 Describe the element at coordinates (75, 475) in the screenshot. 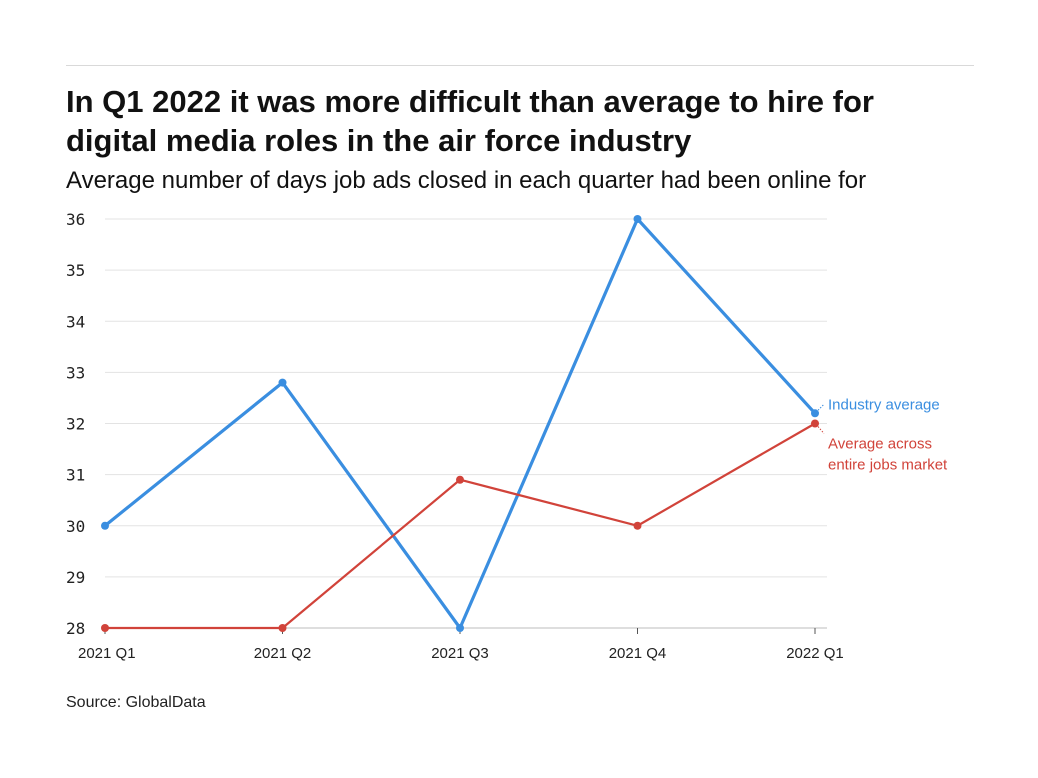

I see `y-tick-label-31: 31` at that location.